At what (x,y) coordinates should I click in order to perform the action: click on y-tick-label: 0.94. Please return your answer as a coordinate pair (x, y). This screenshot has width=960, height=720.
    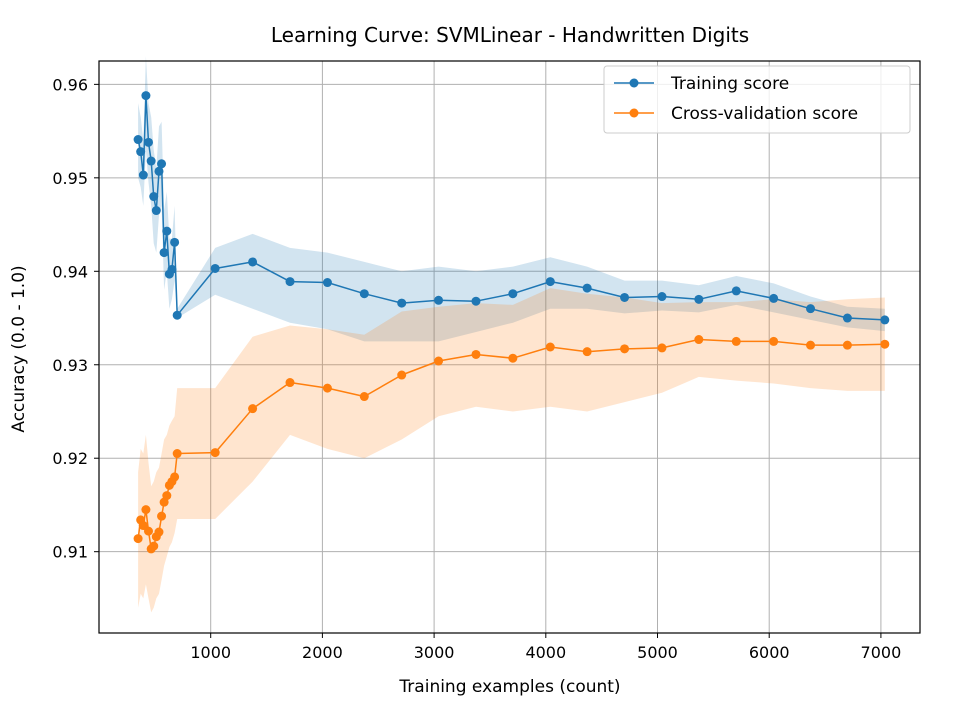
    Looking at the image, I should click on (70, 271).